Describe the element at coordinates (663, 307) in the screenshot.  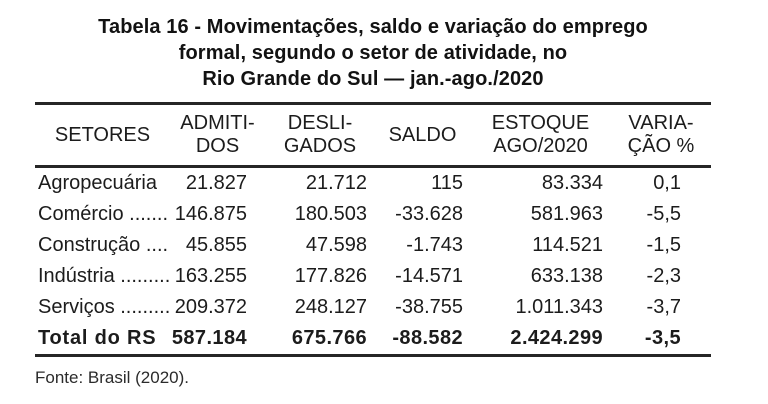
I see `cell-variacao: -3,7` at that location.